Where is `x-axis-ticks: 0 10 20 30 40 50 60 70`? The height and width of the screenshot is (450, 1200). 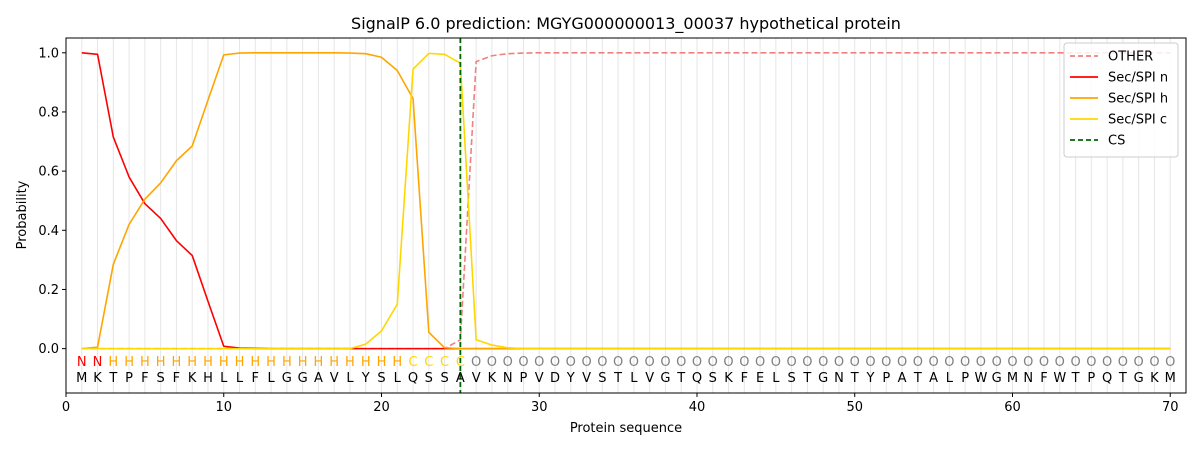 x-axis-ticks: 0 10 20 30 40 50 60 70 is located at coordinates (620, 404).